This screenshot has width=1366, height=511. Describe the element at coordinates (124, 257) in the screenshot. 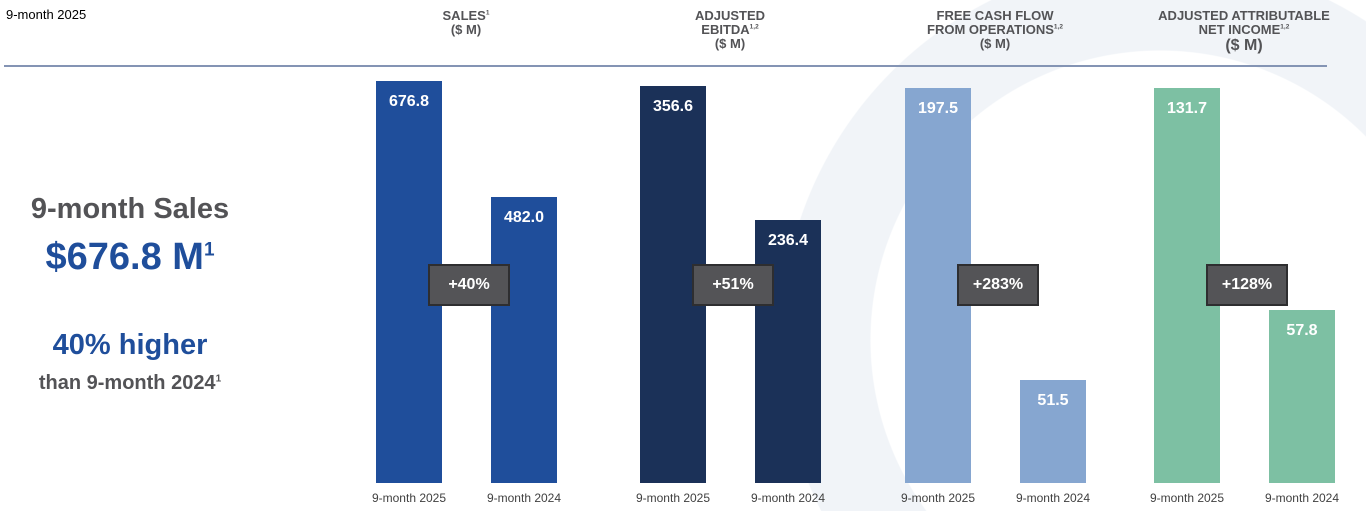

I see `sales-value-text: $676.8 M` at that location.